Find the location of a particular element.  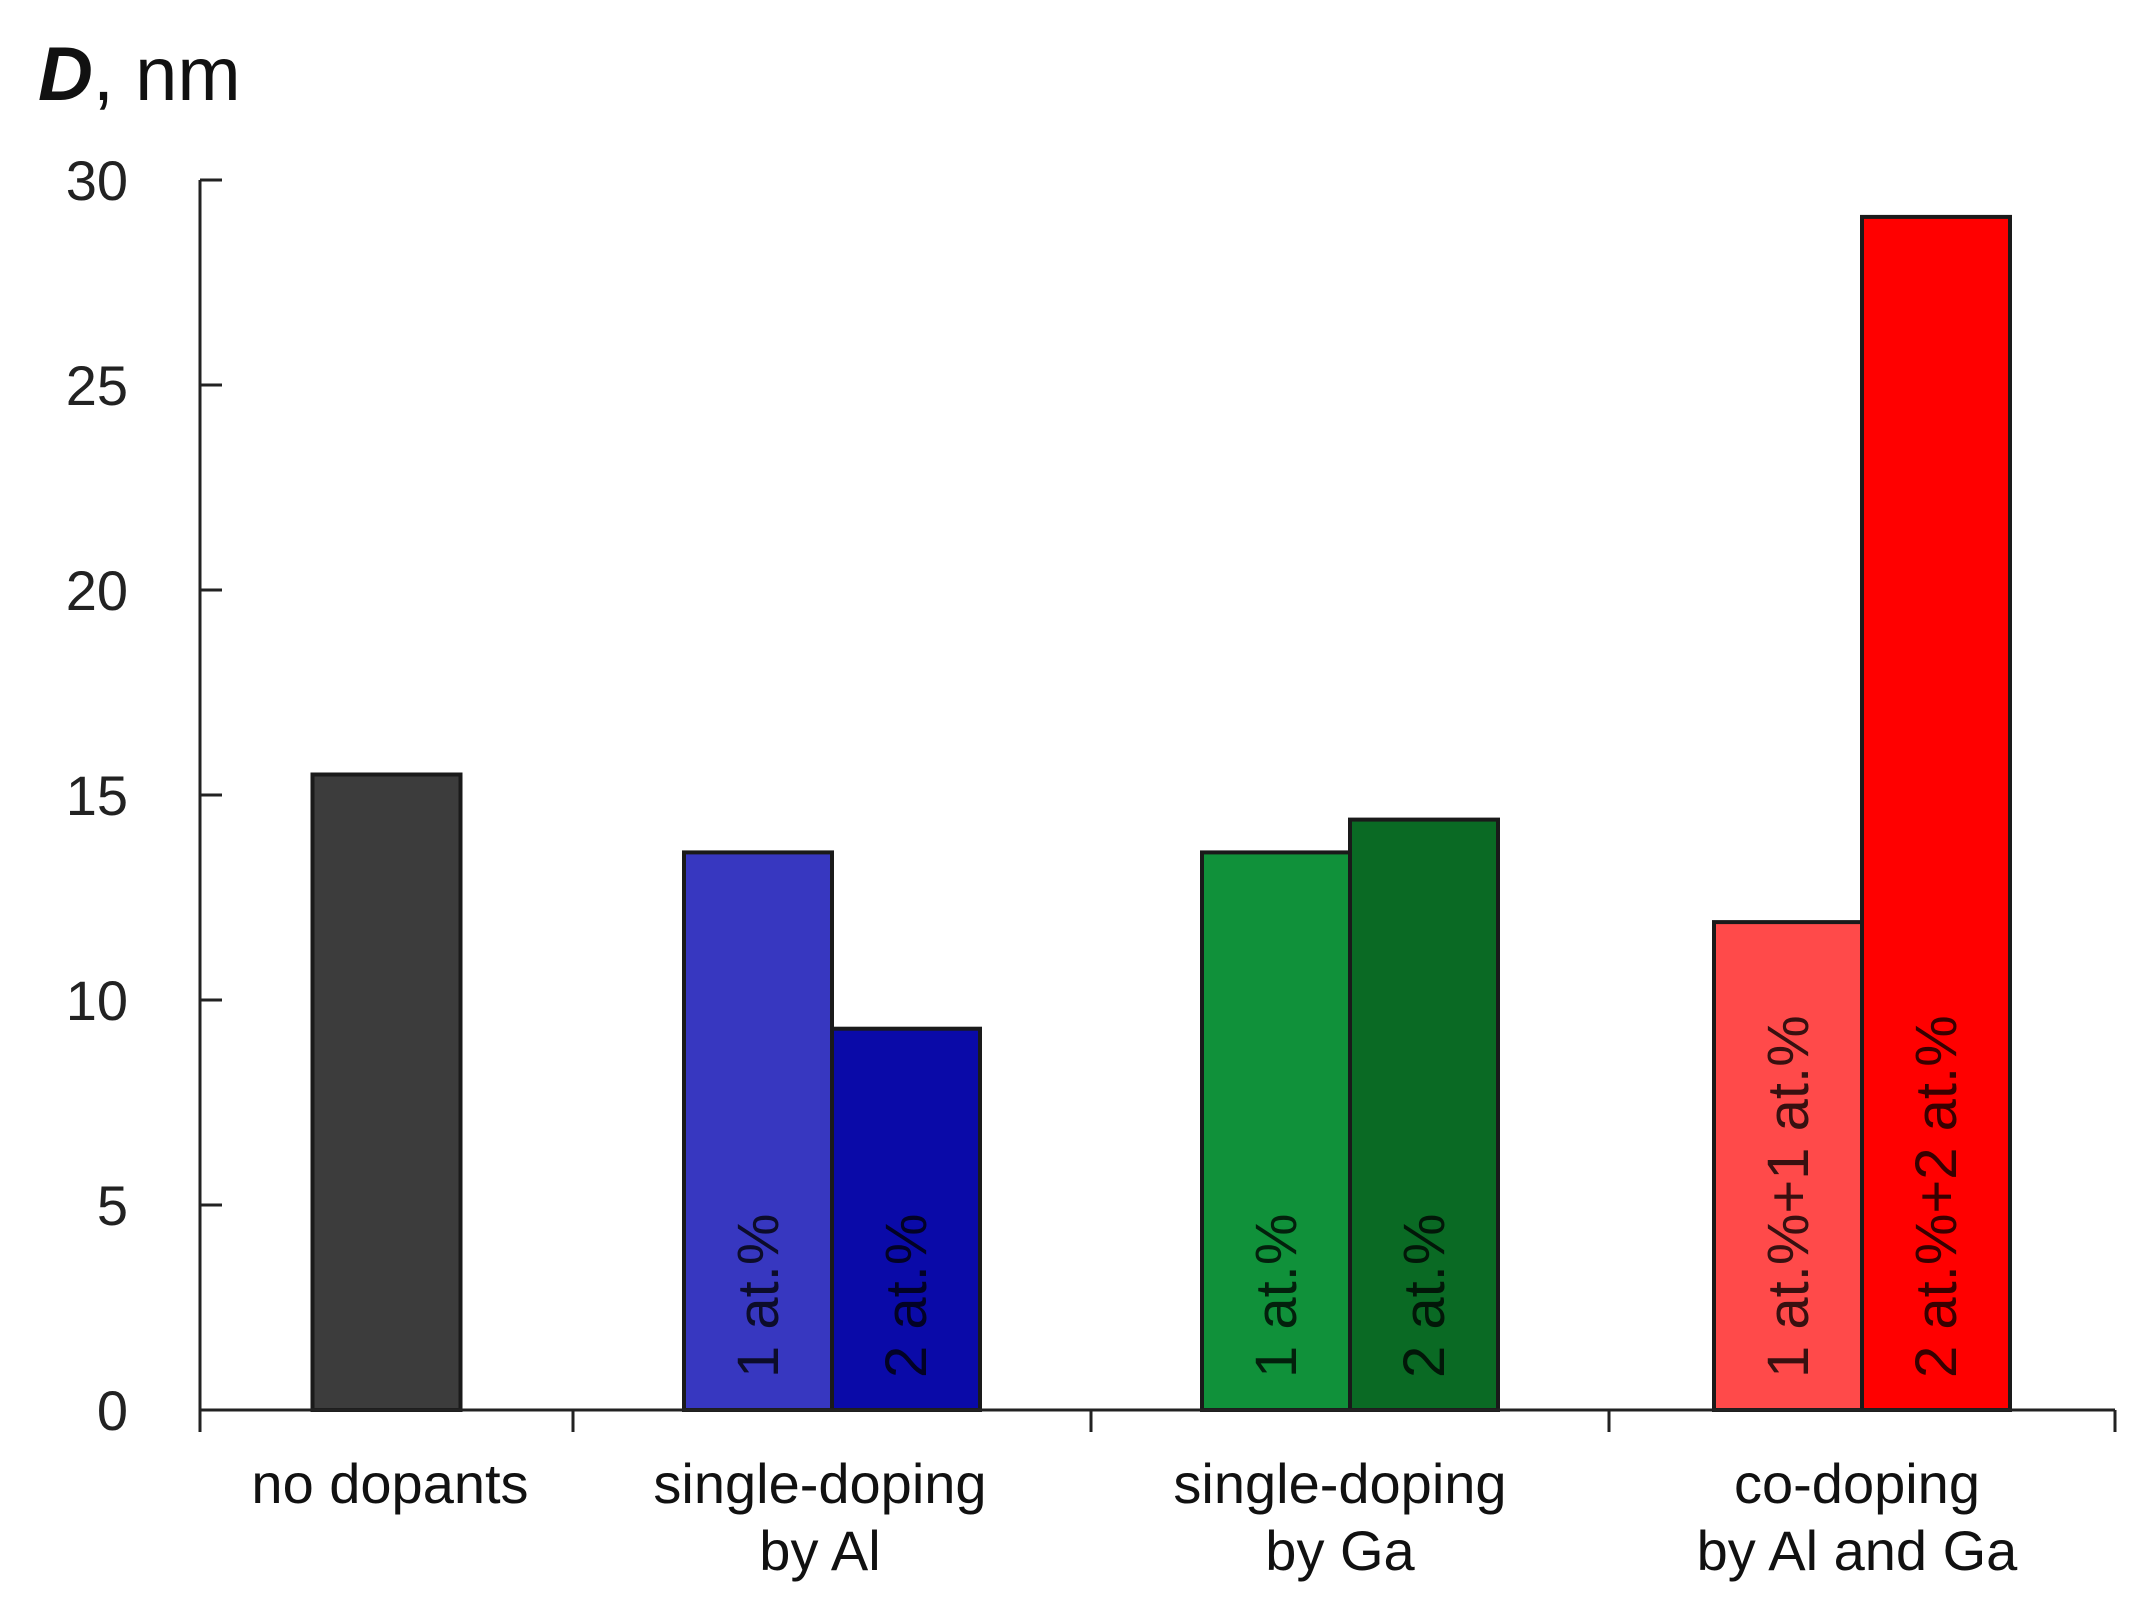

y-axis-symbol: D is located at coordinates (65, 74).